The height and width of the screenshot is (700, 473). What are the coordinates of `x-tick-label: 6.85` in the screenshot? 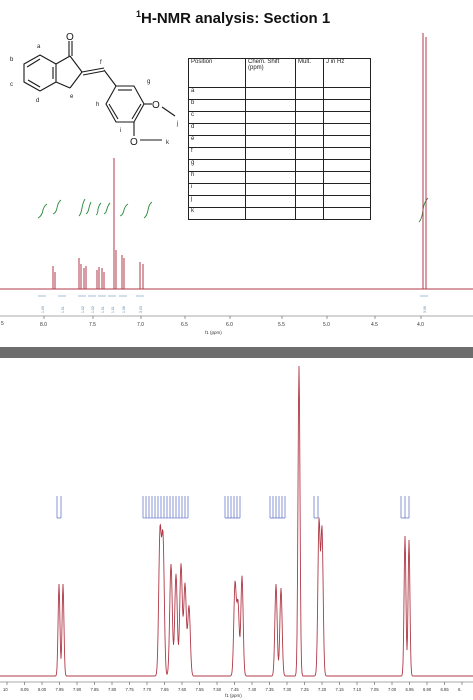 It's located at (445, 689).